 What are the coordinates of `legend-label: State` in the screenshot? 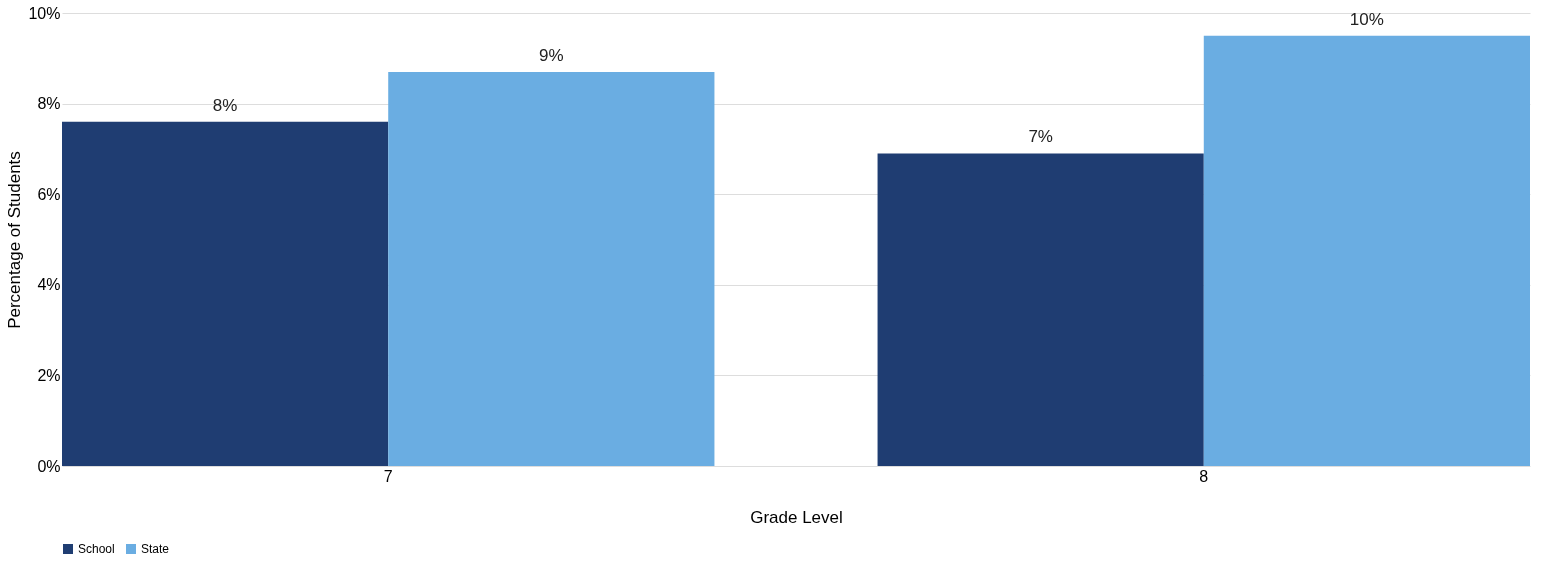 It's located at (155, 549).